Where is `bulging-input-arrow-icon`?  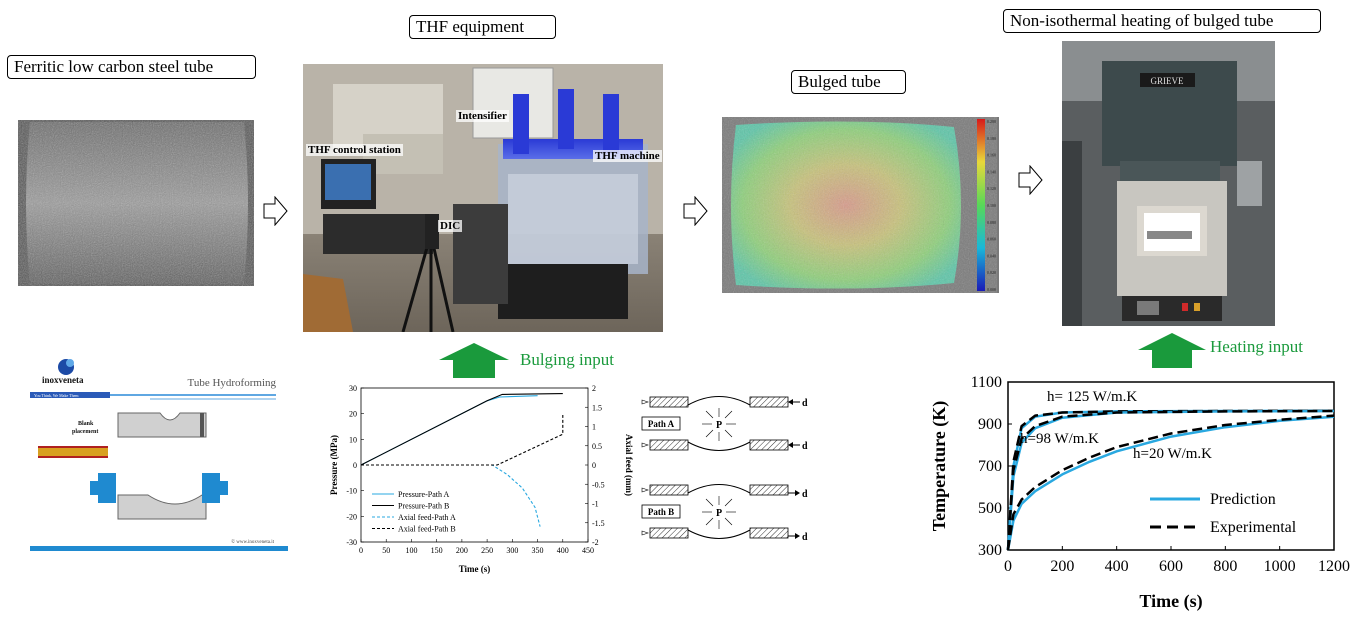
bulging-input-arrow-icon is located at coordinates (474, 360).